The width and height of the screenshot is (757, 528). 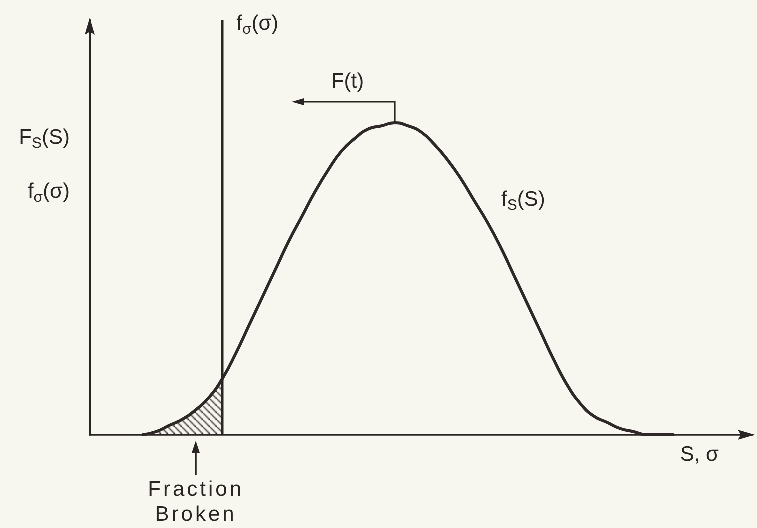 What do you see at coordinates (524, 201) in the screenshot?
I see `series-label: f$_{S}$(S)` at bounding box center [524, 201].